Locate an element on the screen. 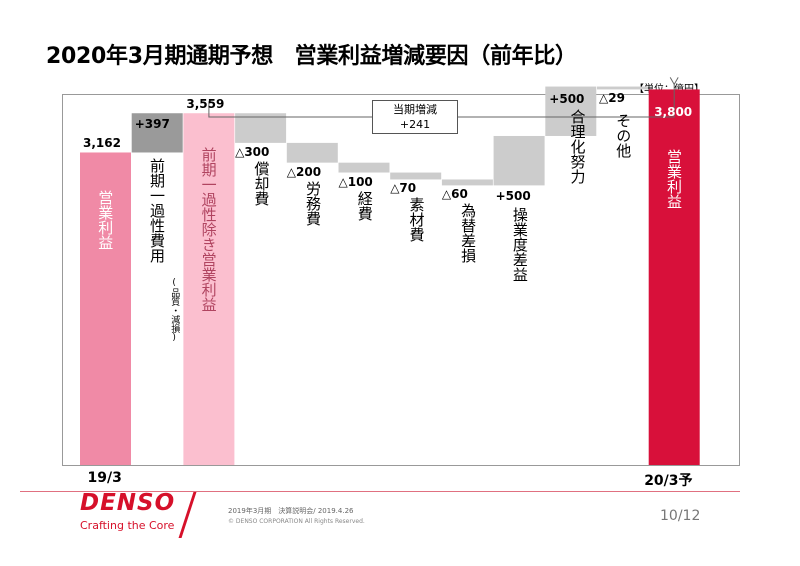 The height and width of the screenshot is (566, 800). value-label-4: △200 is located at coordinates (304, 171).